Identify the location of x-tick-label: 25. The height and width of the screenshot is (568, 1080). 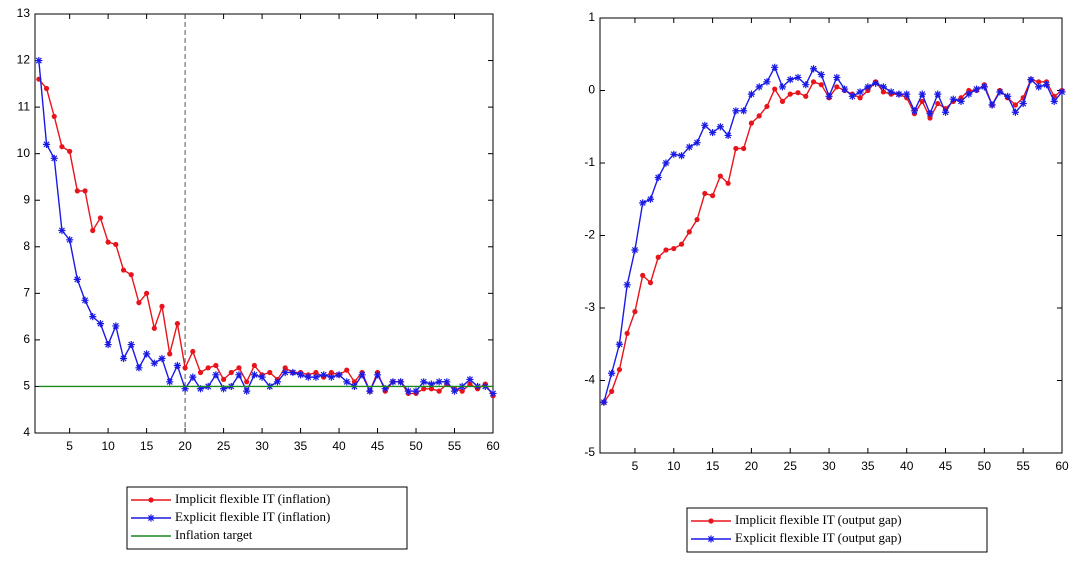
(791, 466).